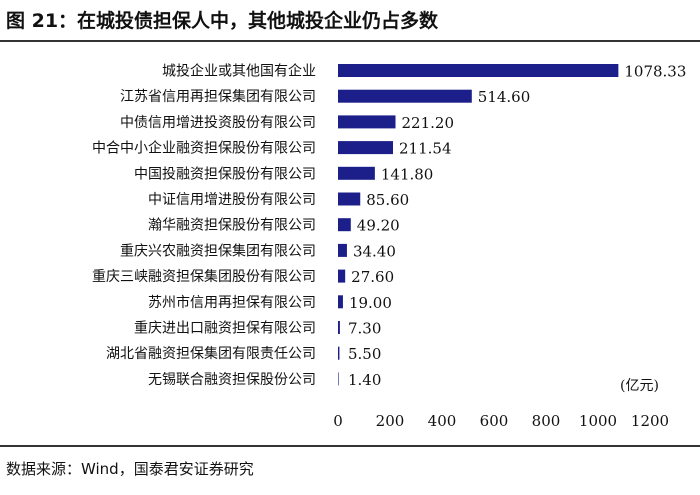 The image size is (700, 495). What do you see at coordinates (239, 71) in the screenshot?
I see `category-label: 城投企业或其他国有企业` at bounding box center [239, 71].